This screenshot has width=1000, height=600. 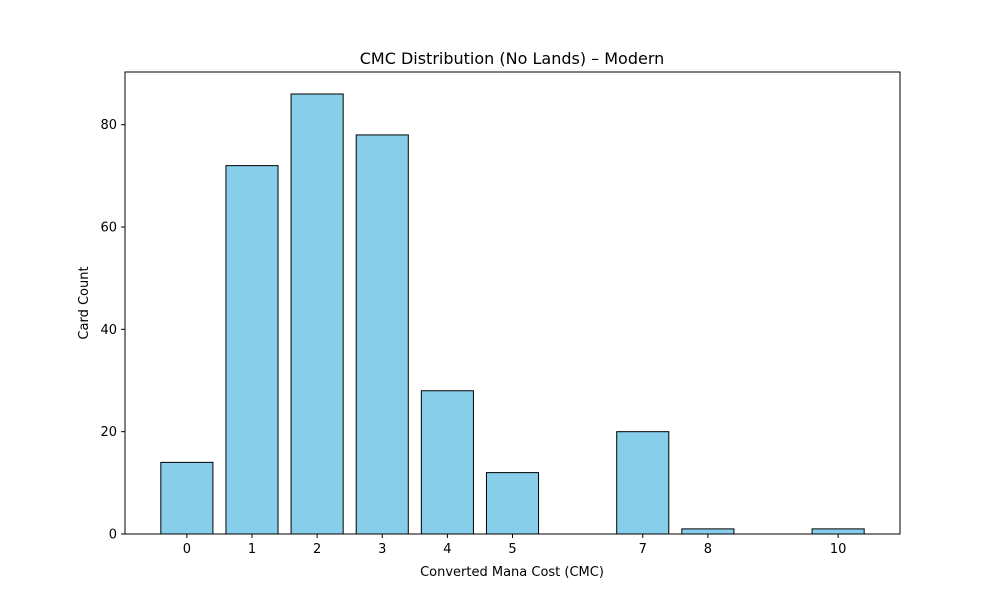 I want to click on x-tick-label: 7, so click(x=643, y=549).